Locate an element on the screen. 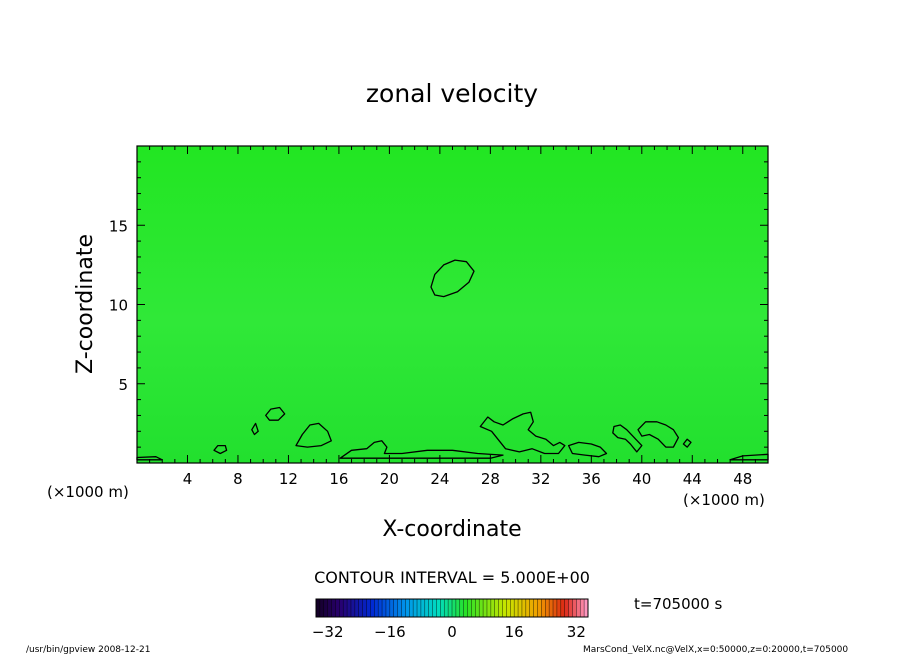 The image size is (904, 654). x-tick-label: 8 is located at coordinates (238, 479).